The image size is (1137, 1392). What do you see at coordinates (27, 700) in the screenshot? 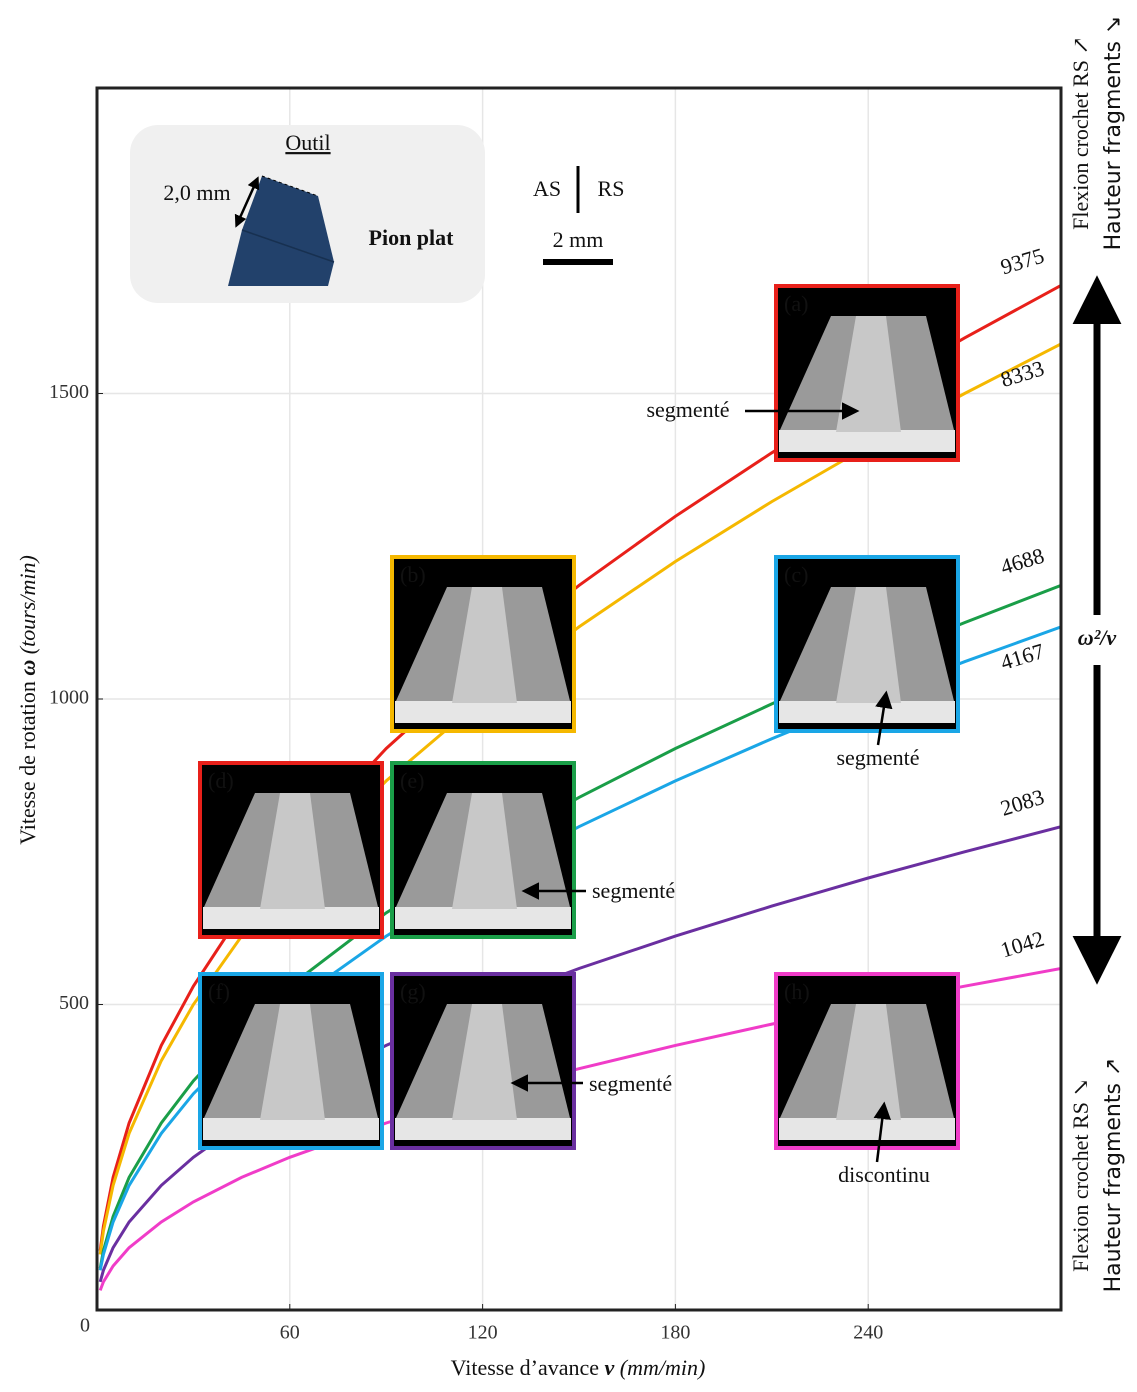
I see `y-axis-label: Vitesse de rotation ω (tours/min)` at bounding box center [27, 700].